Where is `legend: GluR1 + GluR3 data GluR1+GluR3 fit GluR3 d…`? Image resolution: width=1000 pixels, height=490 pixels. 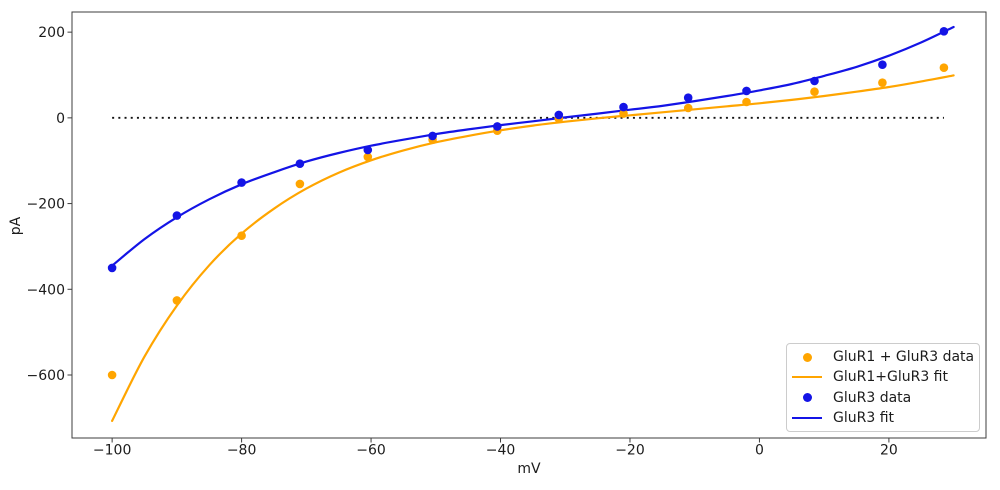
legend: GluR1 + GluR3 data GluR1+GluR3 fit GluR3 d… is located at coordinates (883, 387).